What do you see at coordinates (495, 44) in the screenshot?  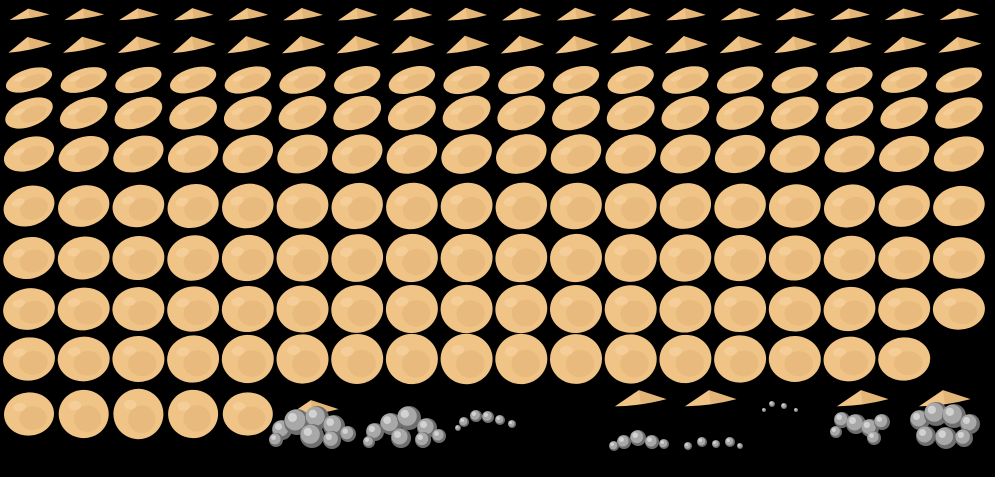 I see `row-cookie-tilt-small` at bounding box center [495, 44].